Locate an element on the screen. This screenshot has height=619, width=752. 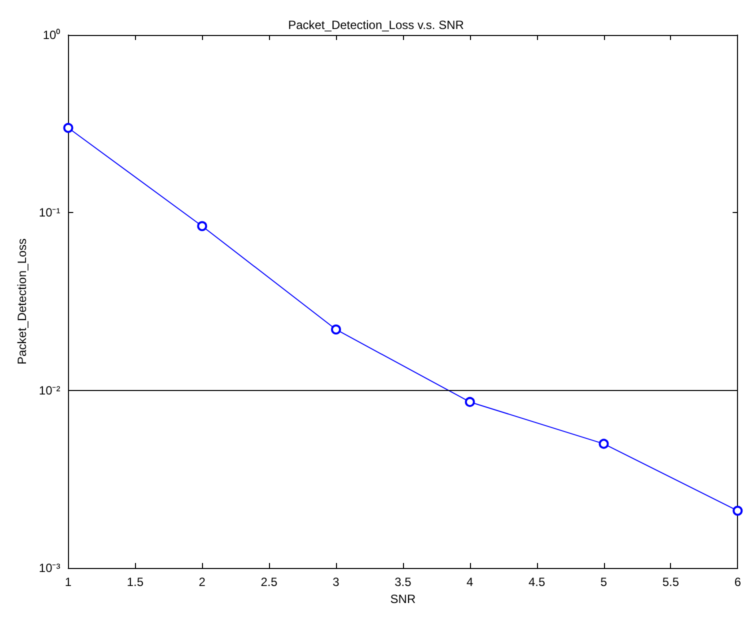
y-tick-label: 10⁻³ is located at coordinates (49, 568).